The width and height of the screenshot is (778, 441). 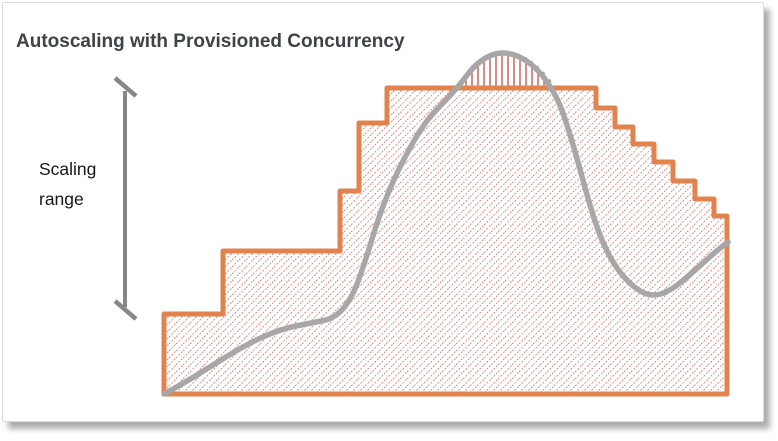 What do you see at coordinates (125, 198) in the screenshot?
I see `scaling-range-bracket` at bounding box center [125, 198].